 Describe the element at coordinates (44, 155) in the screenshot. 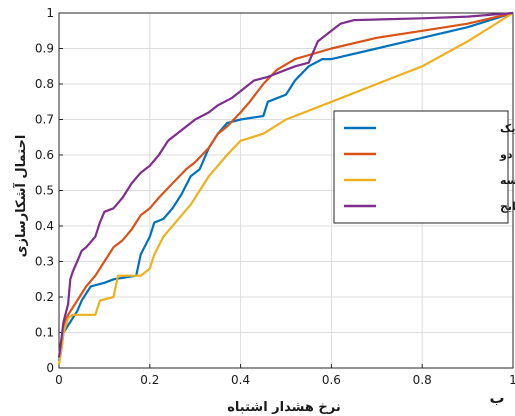

I see `y-tick-label: 0.6` at that location.